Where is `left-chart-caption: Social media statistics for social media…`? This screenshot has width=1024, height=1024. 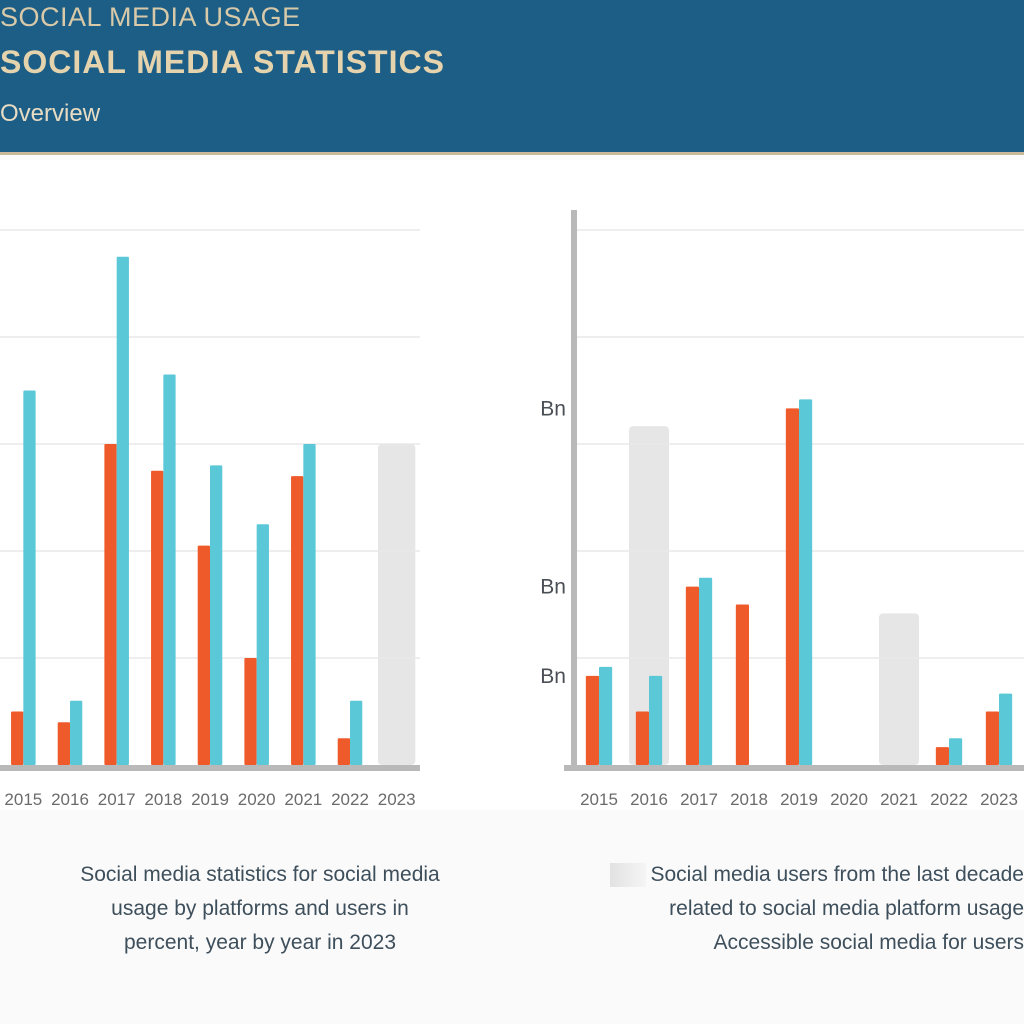 left-chart-caption: Social media statistics for social media… is located at coordinates (260, 909).